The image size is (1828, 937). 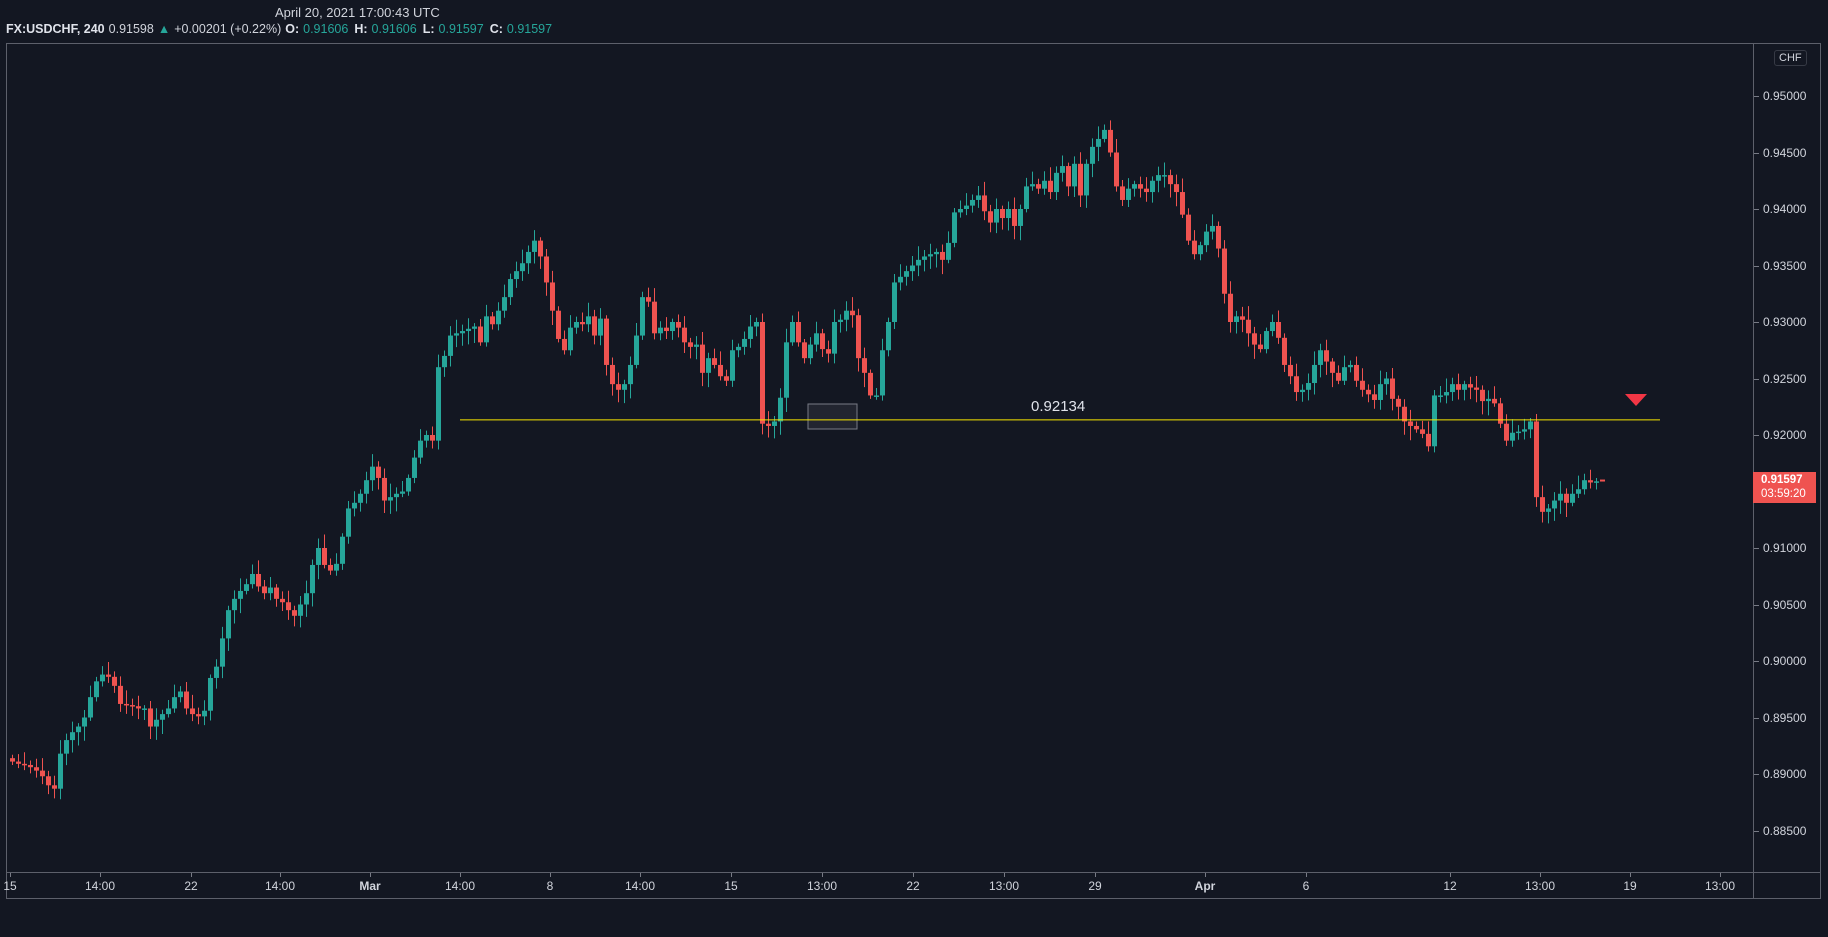 What do you see at coordinates (1636, 400) in the screenshot?
I see `sell-arrow-down-icon` at bounding box center [1636, 400].